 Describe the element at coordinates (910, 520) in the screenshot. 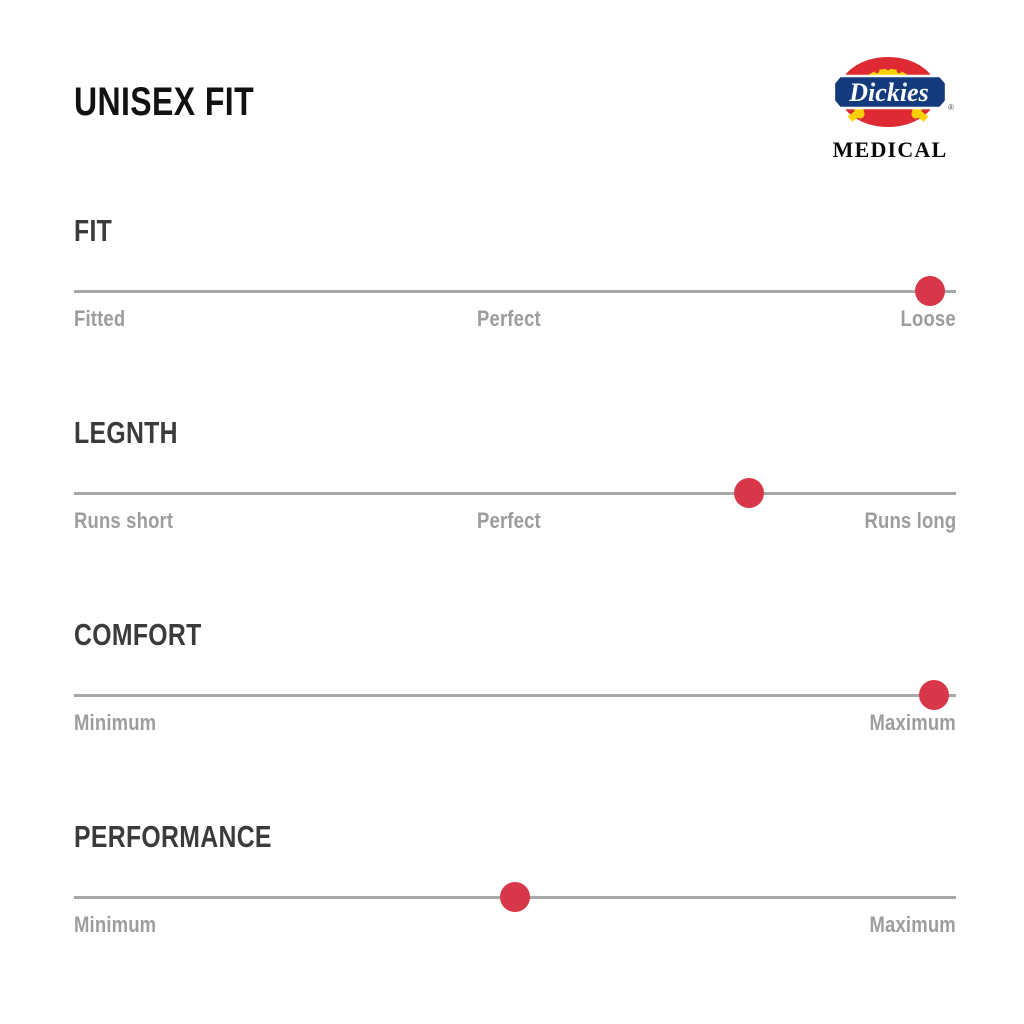

I see `slider-label-legnth-end: Runs long` at that location.